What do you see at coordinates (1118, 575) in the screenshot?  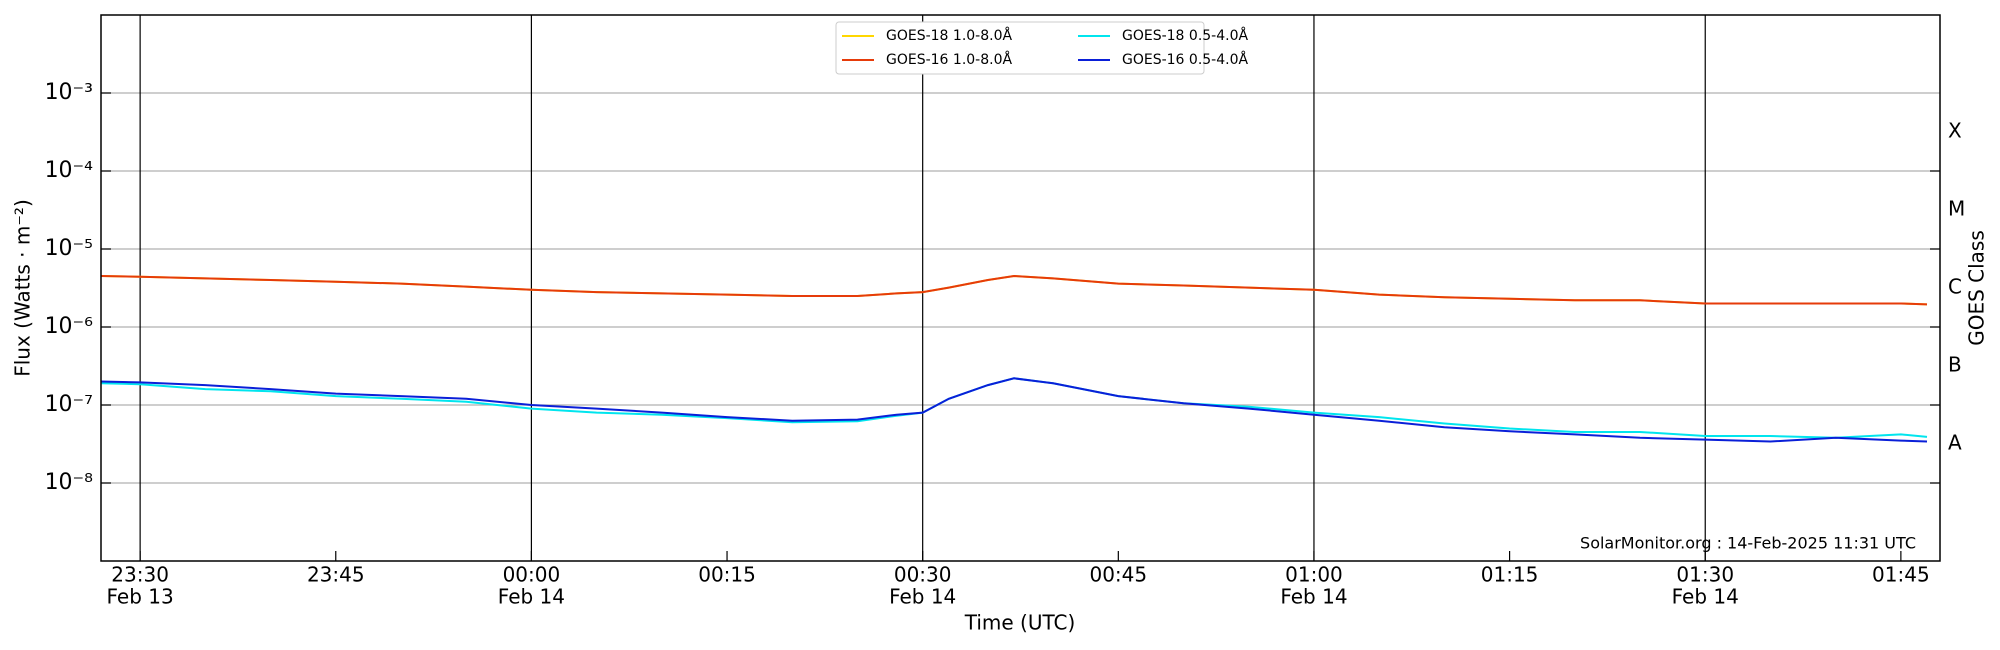 I see `x-tick-label: 00:45` at bounding box center [1118, 575].